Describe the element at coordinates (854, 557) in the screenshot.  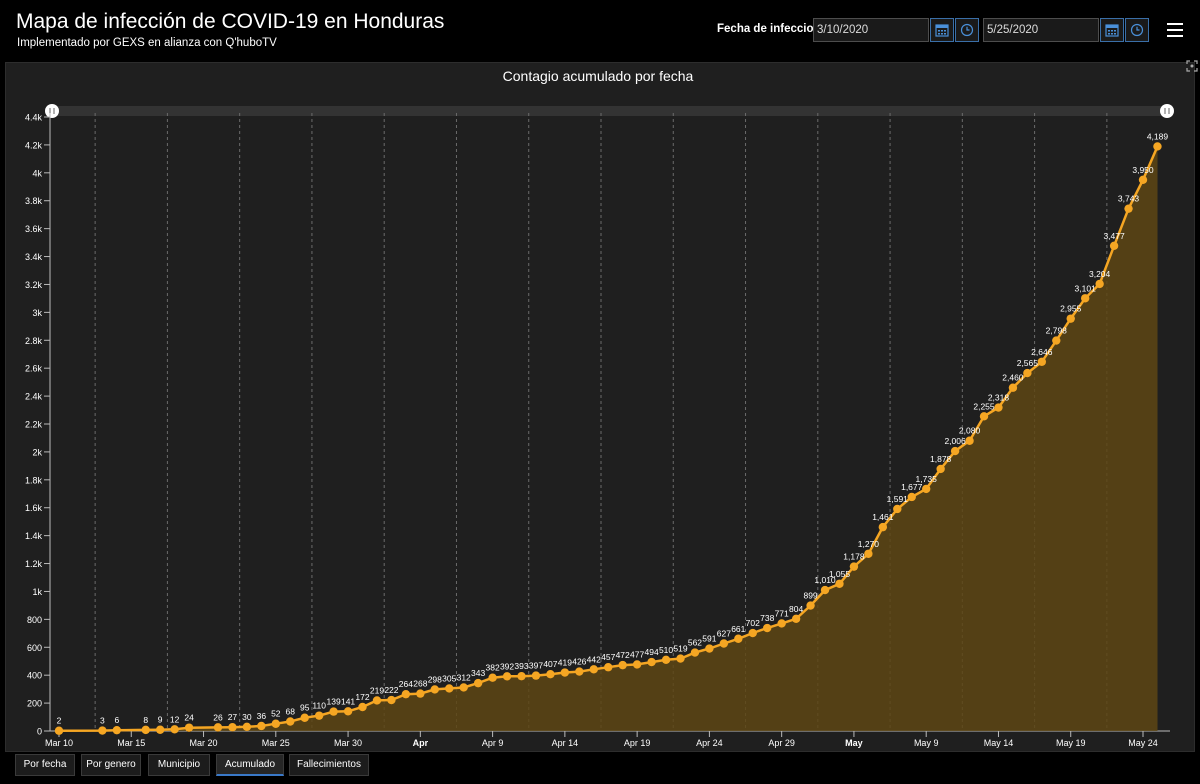
I see `data-label: 1,178` at that location.